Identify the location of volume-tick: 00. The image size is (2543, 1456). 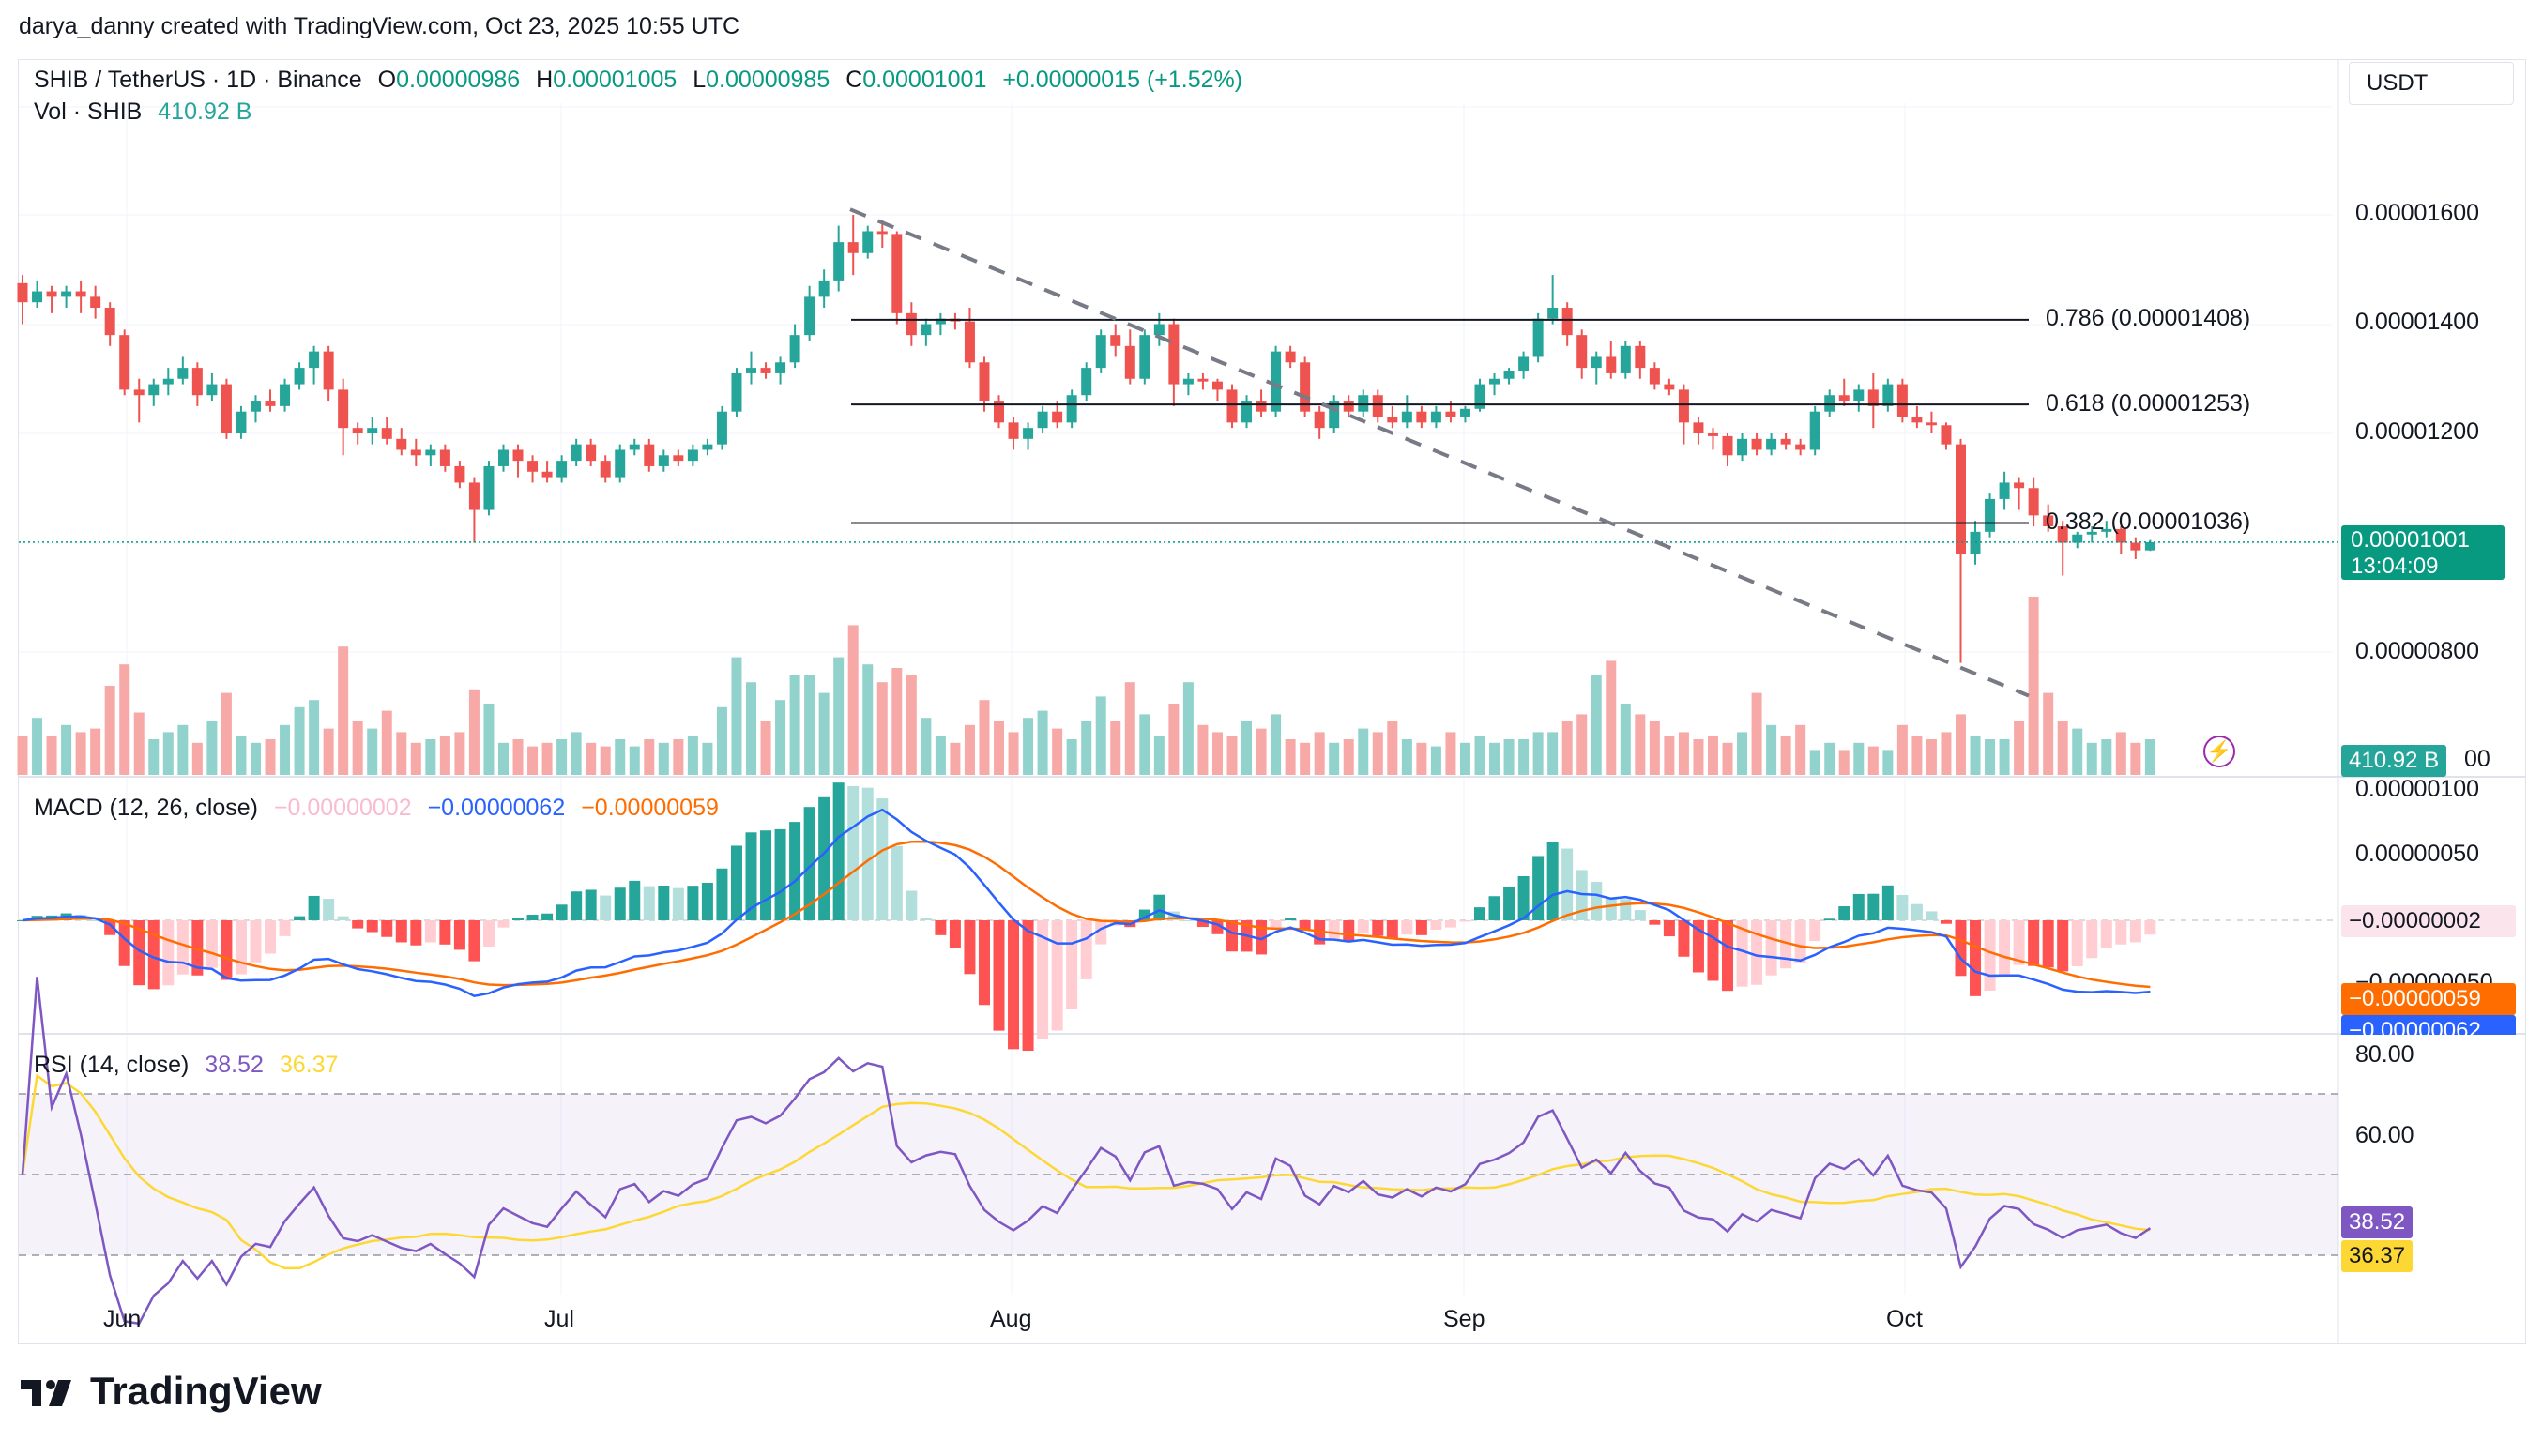
(2477, 759).